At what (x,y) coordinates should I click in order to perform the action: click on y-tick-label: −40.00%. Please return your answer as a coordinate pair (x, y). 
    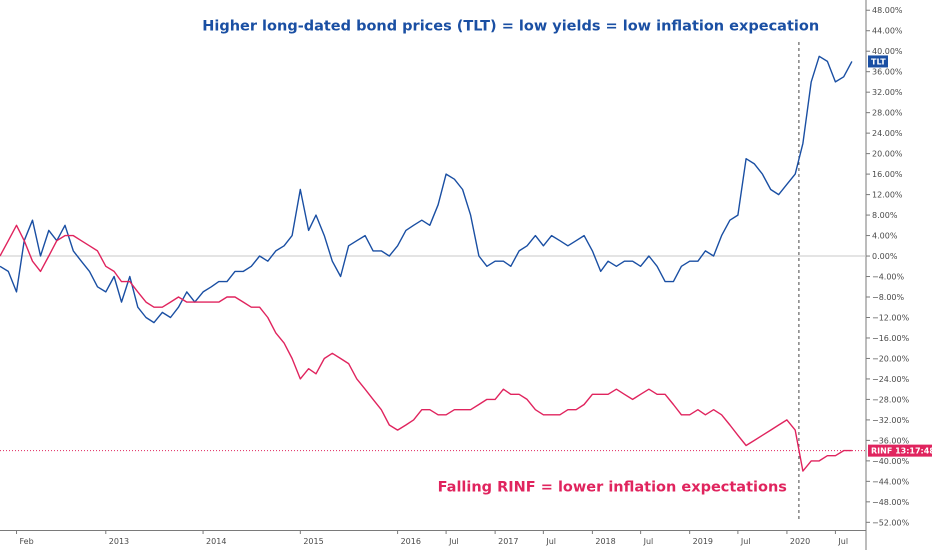
    Looking at the image, I should click on (891, 461).